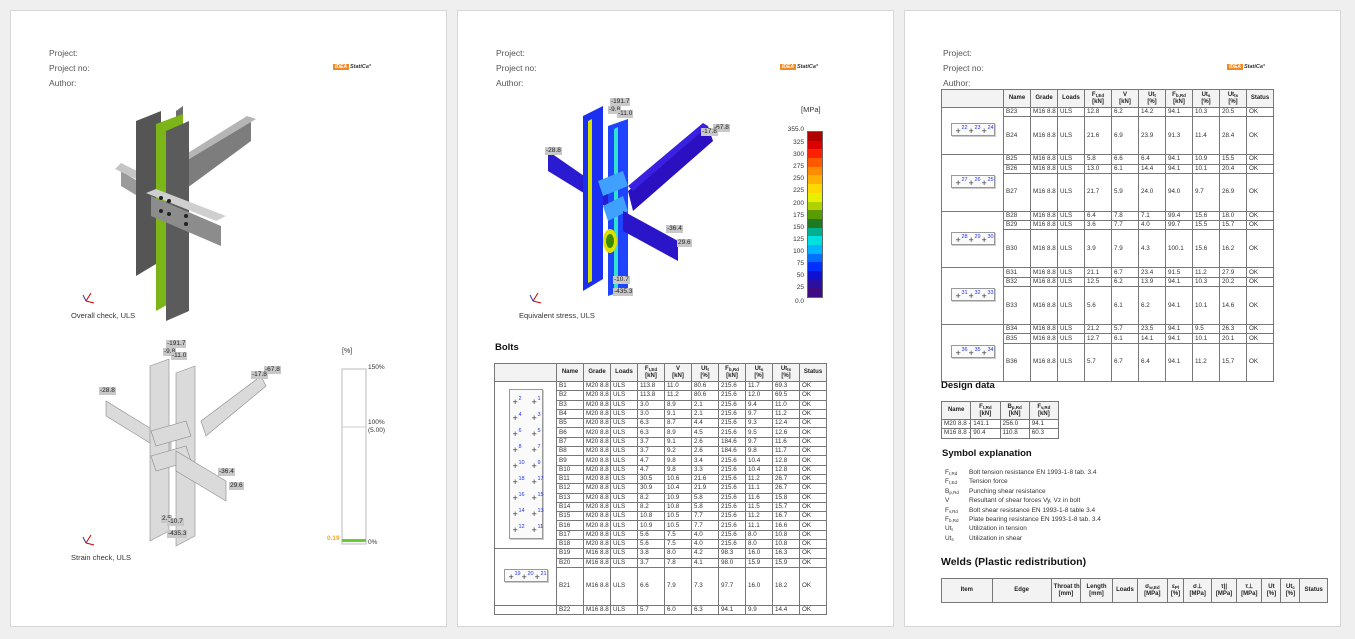  Describe the element at coordinates (981, 407) in the screenshot. I see `header-main: F` at that location.